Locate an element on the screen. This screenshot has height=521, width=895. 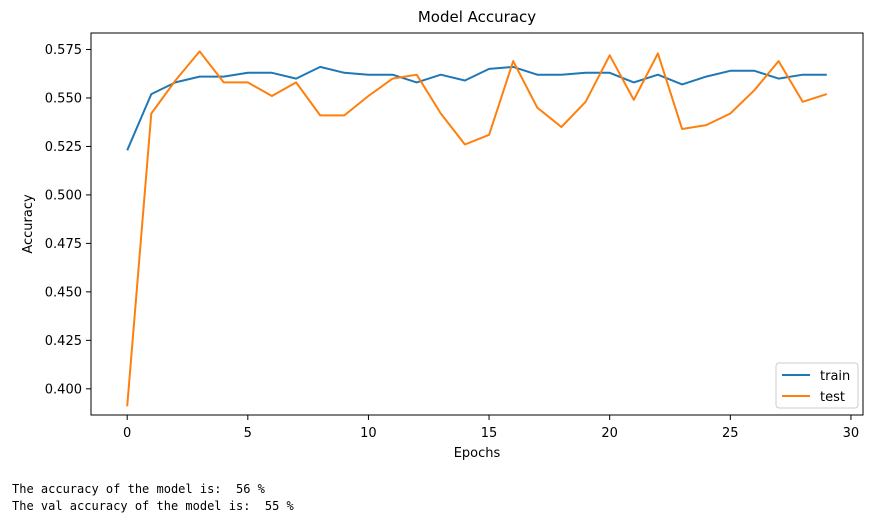
x-tick-label: 10 is located at coordinates (368, 433).